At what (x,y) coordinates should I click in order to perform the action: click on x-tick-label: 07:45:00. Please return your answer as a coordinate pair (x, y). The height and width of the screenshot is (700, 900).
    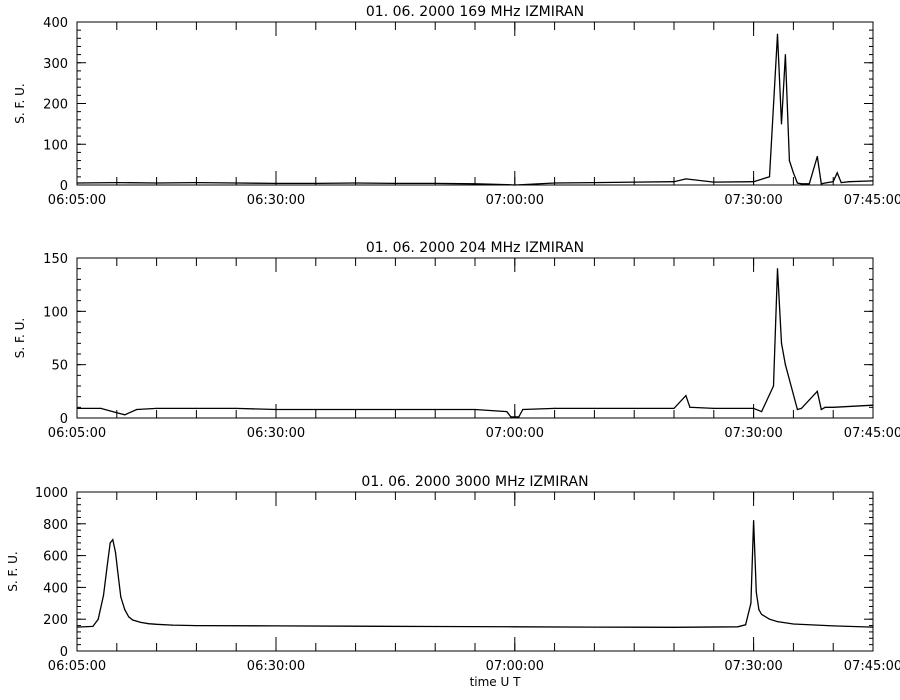
    Looking at the image, I should click on (872, 200).